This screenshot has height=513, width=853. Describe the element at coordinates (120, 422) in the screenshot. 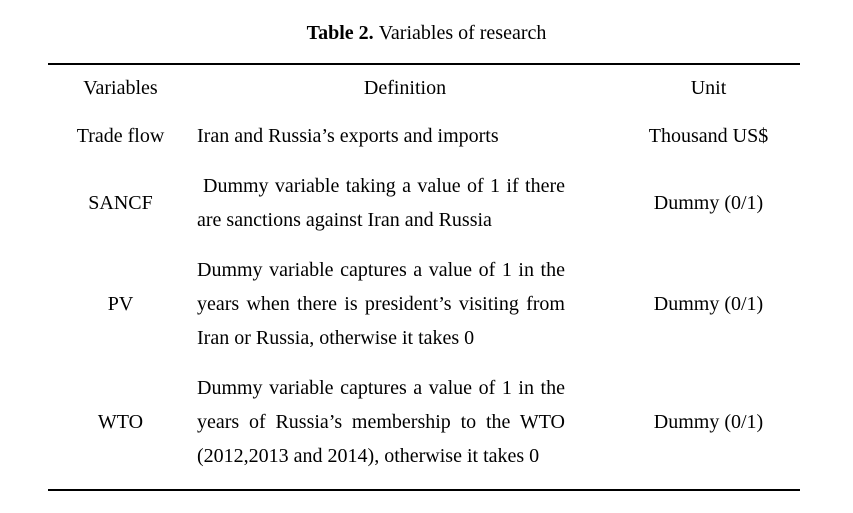

I see `variable-name: WTO` at that location.